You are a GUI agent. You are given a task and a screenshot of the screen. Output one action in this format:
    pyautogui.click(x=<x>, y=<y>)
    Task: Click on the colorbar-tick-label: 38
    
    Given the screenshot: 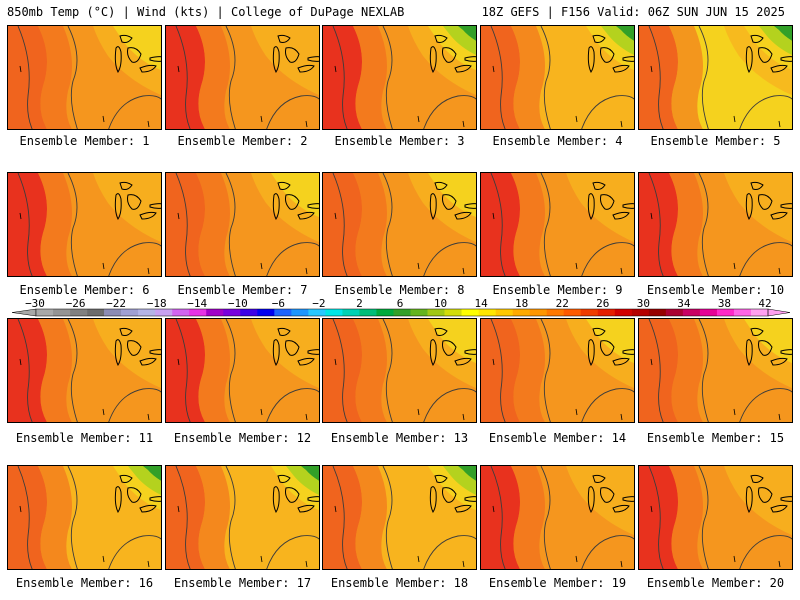 What is the action you would take?
    pyautogui.click(x=724, y=303)
    